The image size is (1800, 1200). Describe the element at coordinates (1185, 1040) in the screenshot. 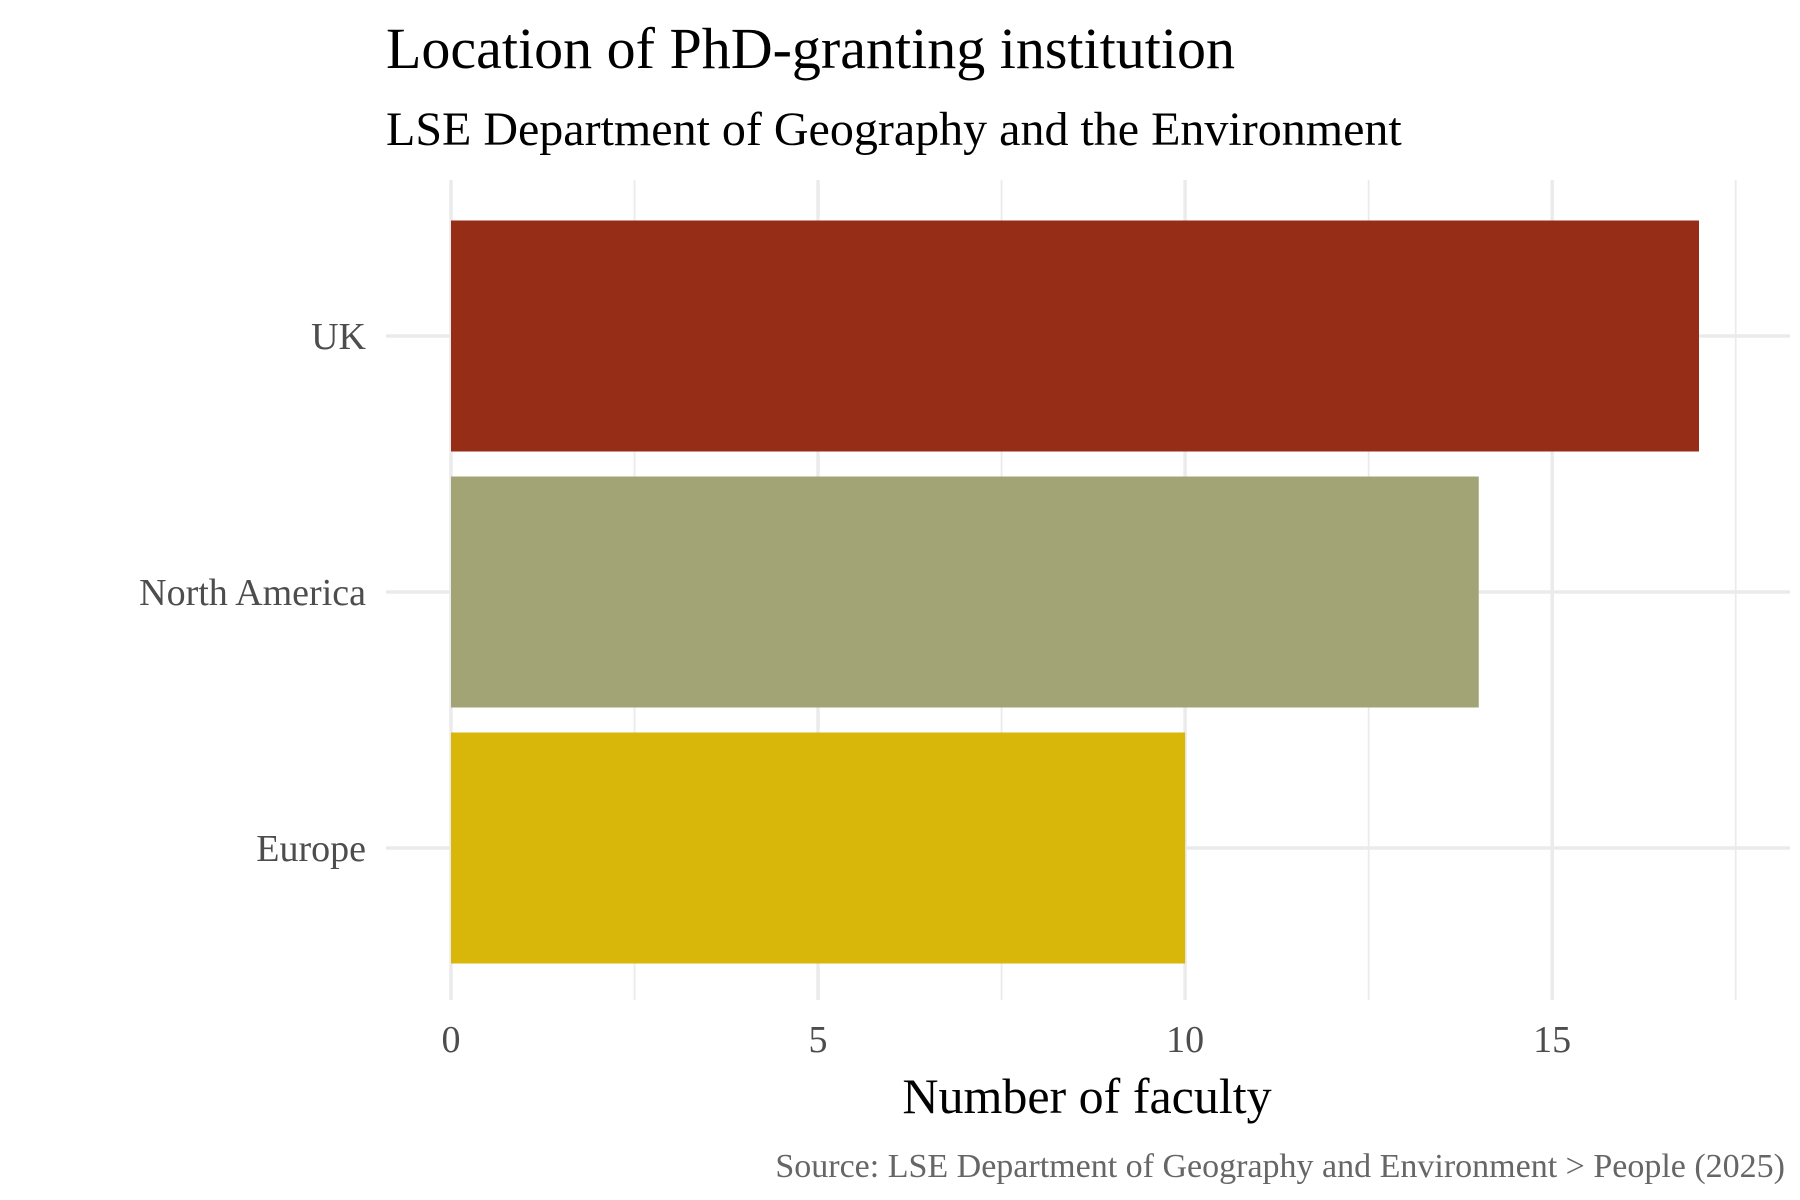

I see `x-tick-label: 10` at that location.